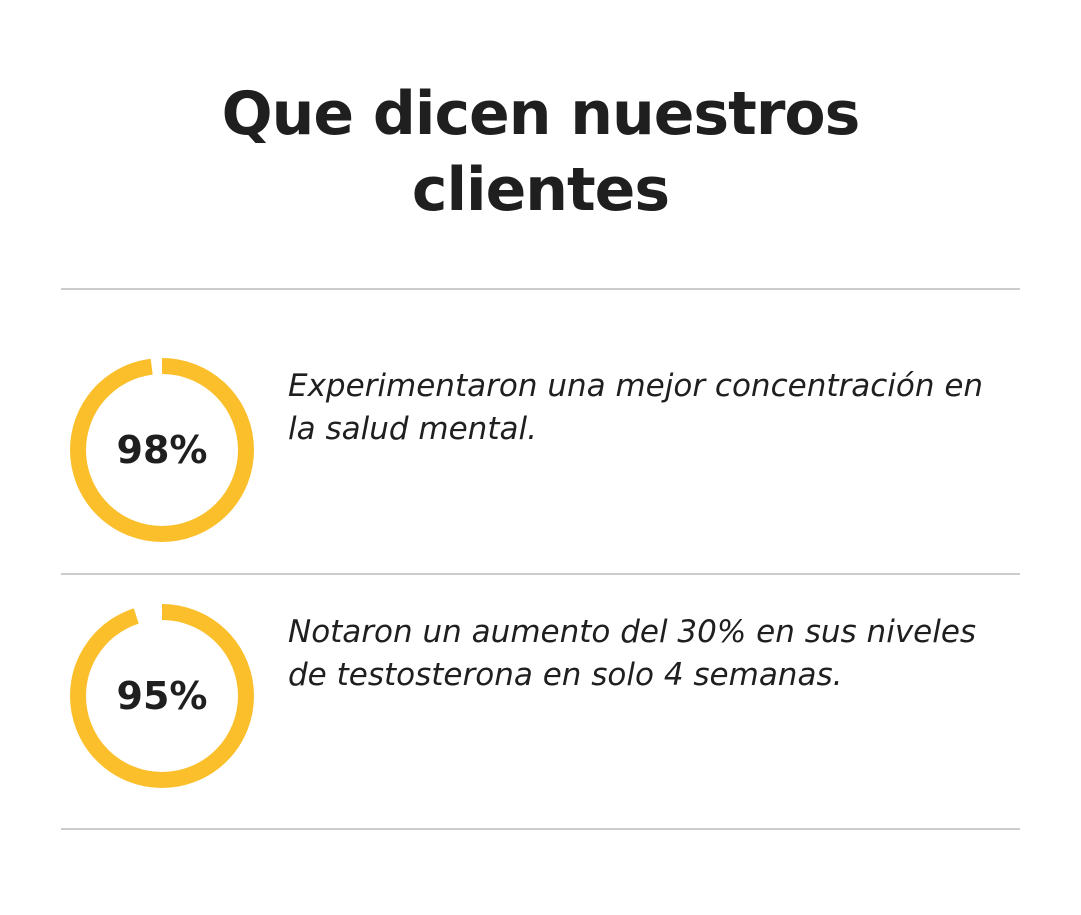 This screenshot has width=1081, height=915. I want to click on stat-value-2: 95%, so click(162, 696).